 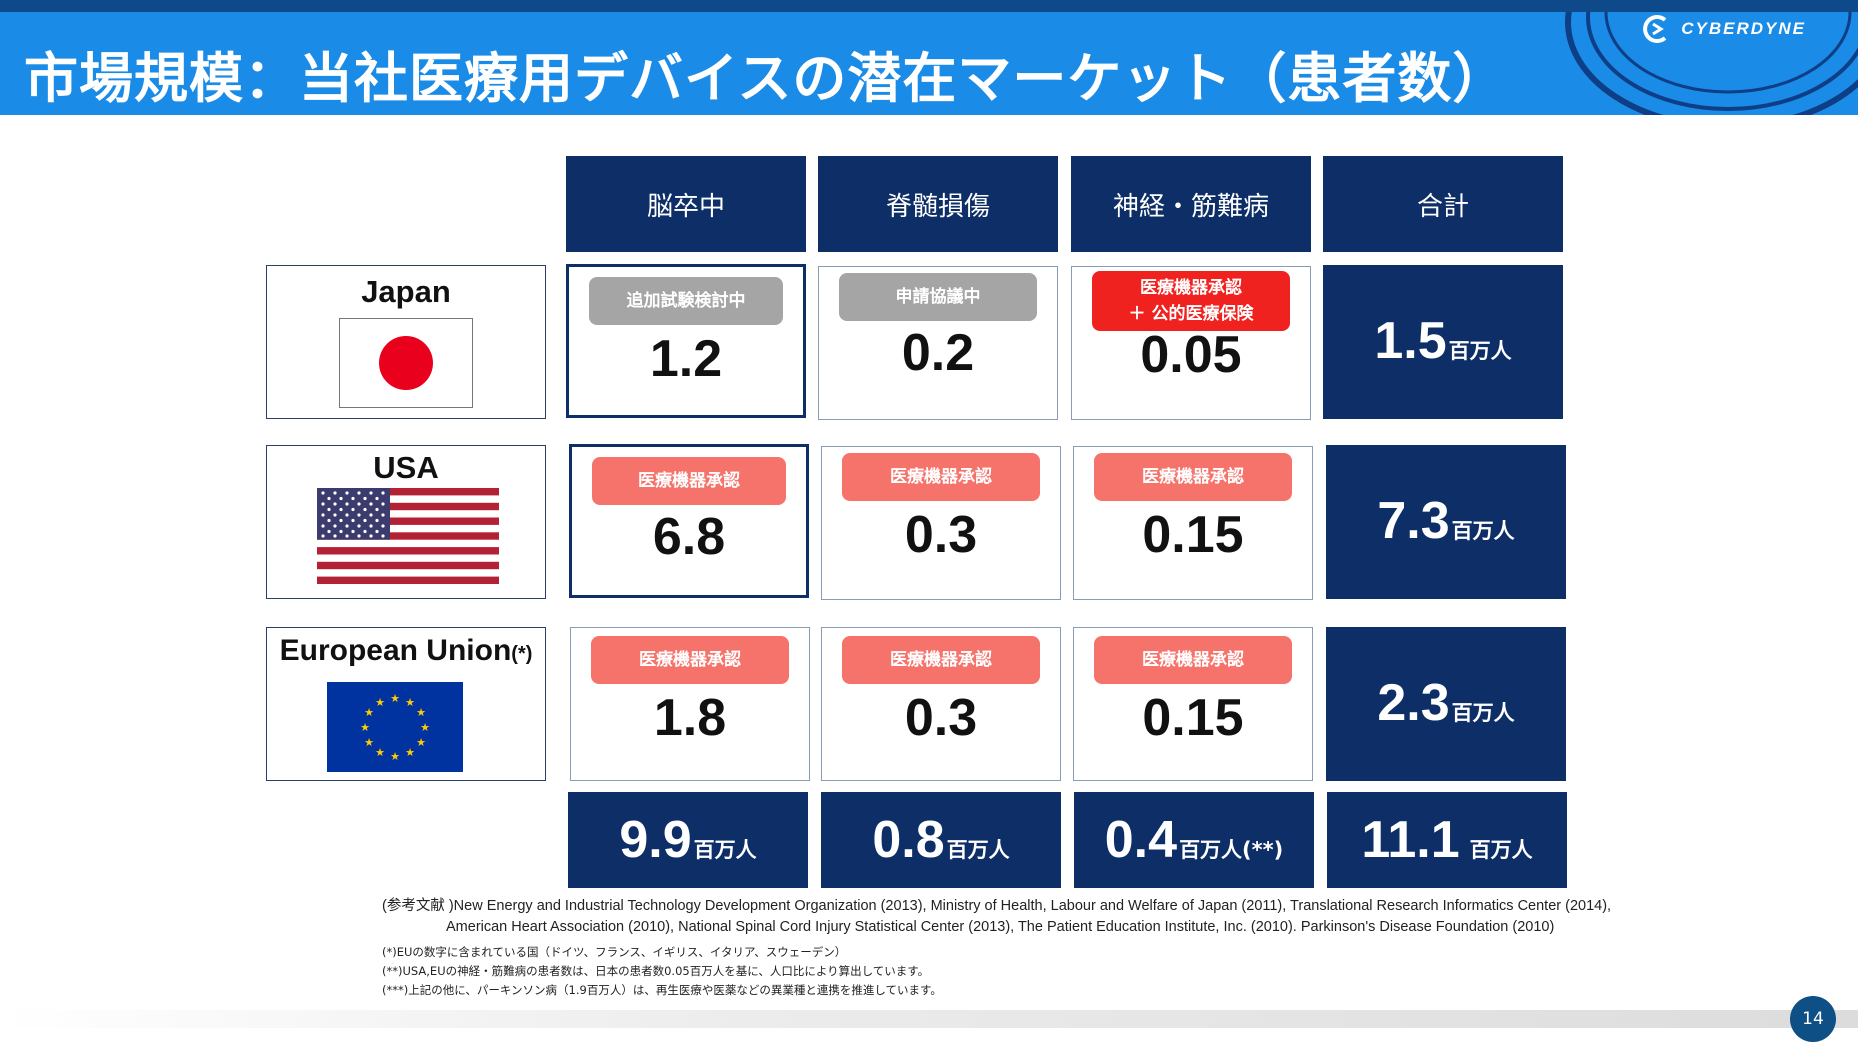 I want to click on country-name: Japan, so click(x=406, y=291).